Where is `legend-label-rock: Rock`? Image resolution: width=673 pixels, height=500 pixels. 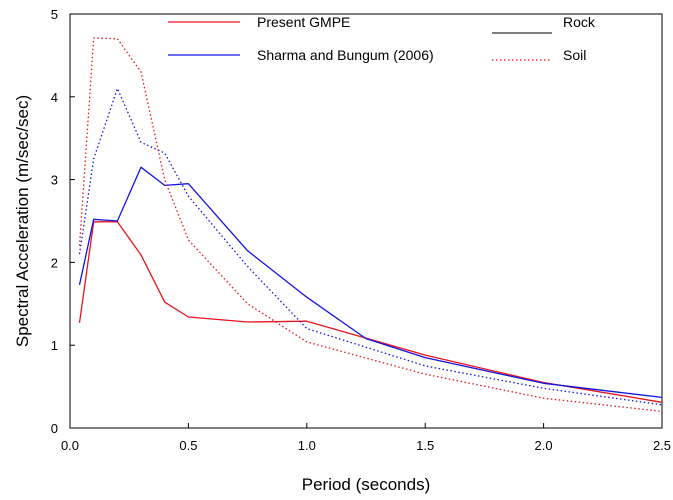
legend-label-rock: Rock is located at coordinates (579, 22).